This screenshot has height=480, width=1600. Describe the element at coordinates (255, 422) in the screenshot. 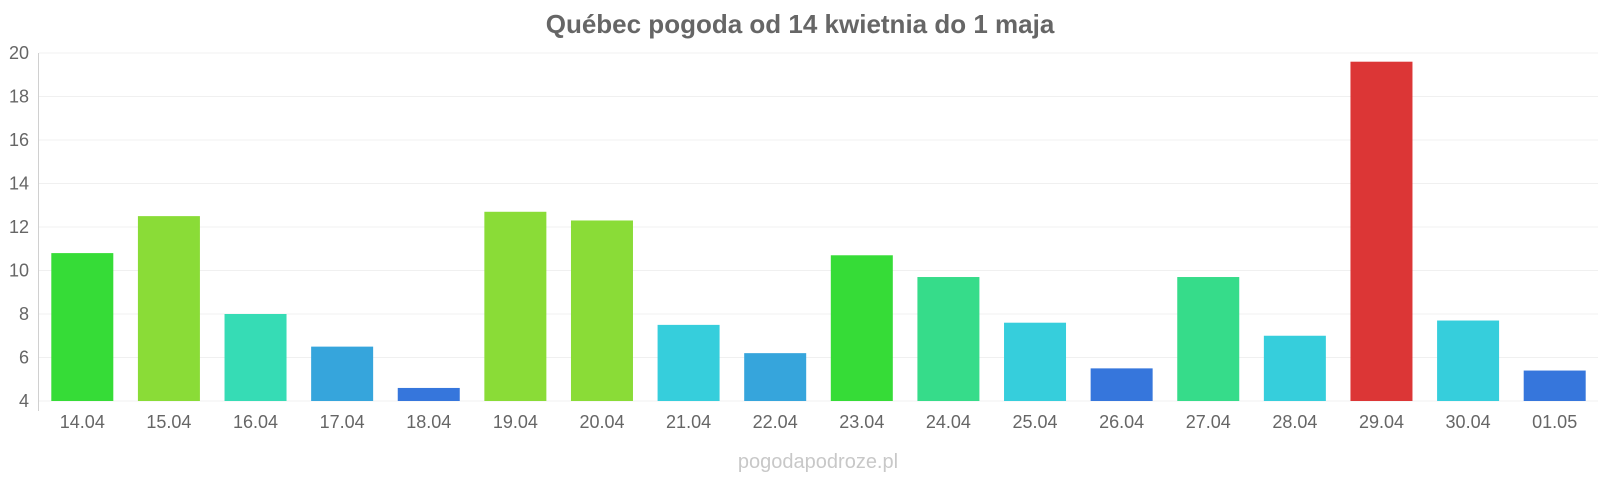

I see `x-tick-label: 16.04` at that location.